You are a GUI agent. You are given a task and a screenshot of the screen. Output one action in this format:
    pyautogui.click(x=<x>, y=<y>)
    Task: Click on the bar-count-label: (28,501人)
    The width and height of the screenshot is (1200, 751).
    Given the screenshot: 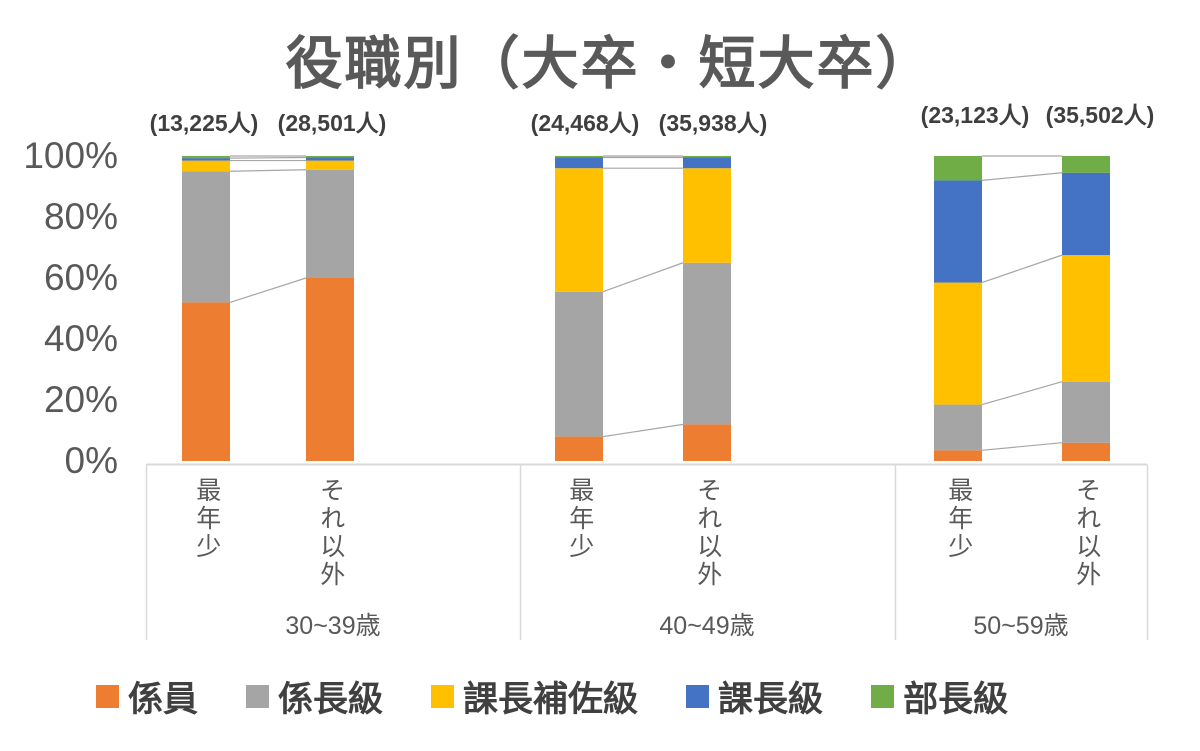 What is the action you would take?
    pyautogui.click(x=332, y=123)
    